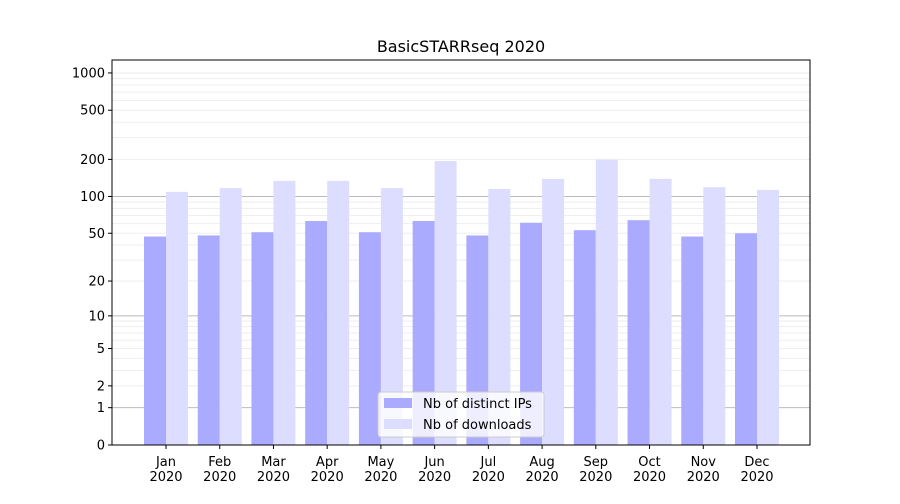 The image size is (900, 504). I want to click on y-tick-label: 200, so click(92, 160).